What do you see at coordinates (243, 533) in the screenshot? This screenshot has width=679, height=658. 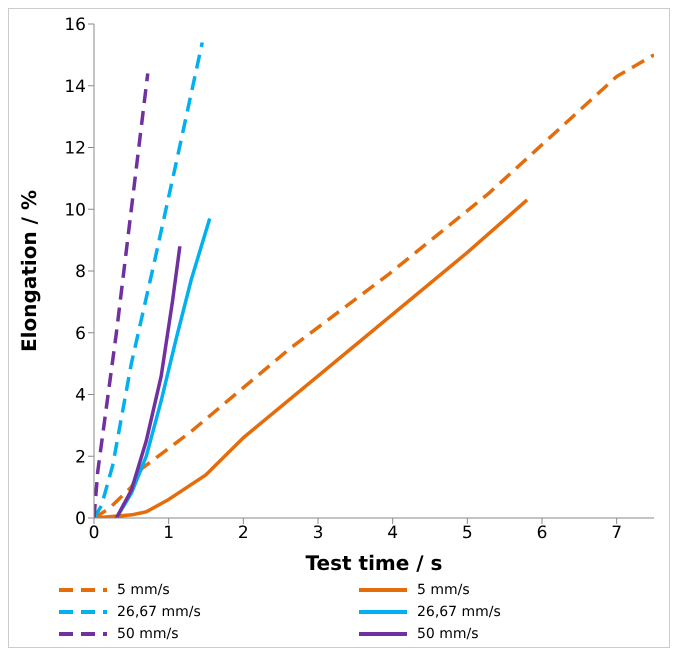 I see `x-tick-label: 2` at bounding box center [243, 533].